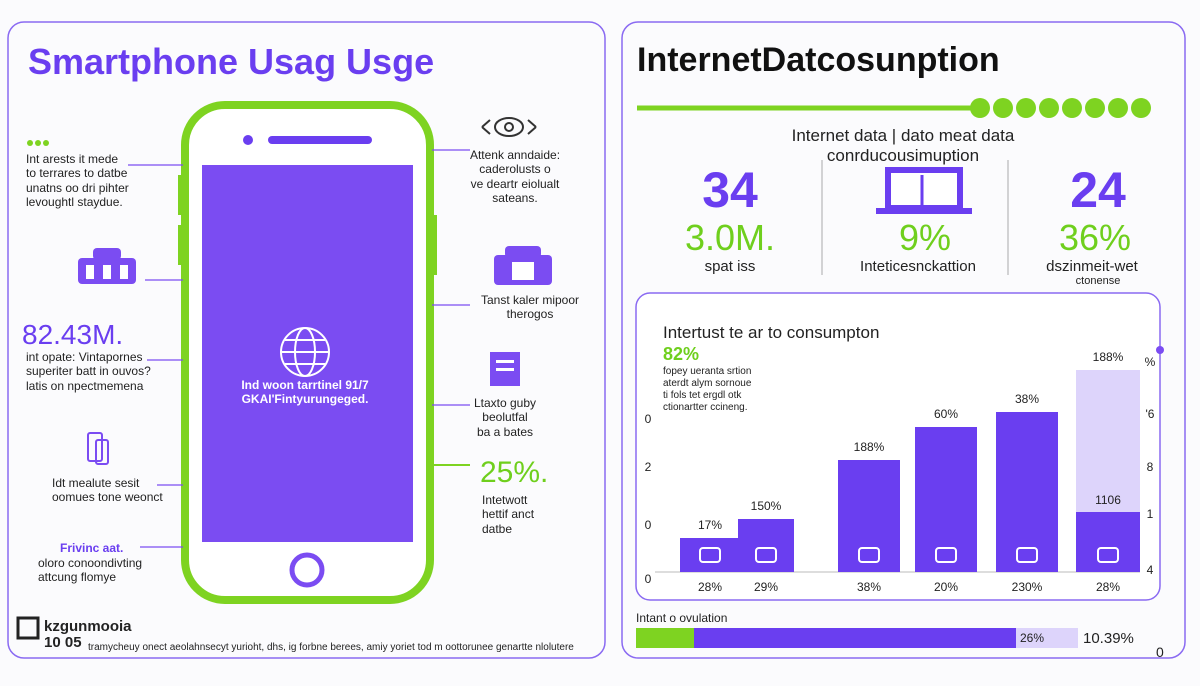 This screenshot has width=1200, height=686. What do you see at coordinates (710, 525) in the screenshot?
I see `bar-top-label: 17%` at bounding box center [710, 525].